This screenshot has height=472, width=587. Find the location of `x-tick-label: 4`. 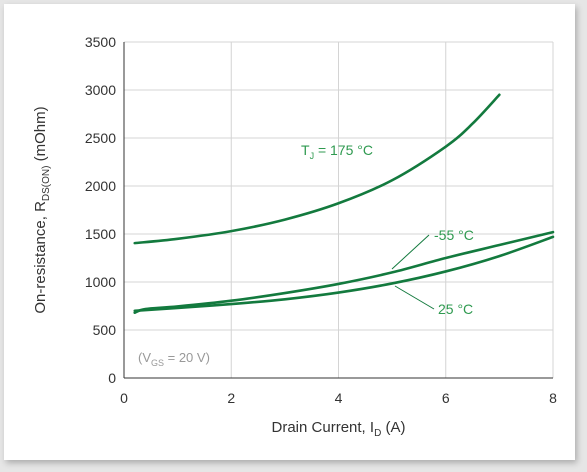

x-tick-label: 4 is located at coordinates (339, 398).